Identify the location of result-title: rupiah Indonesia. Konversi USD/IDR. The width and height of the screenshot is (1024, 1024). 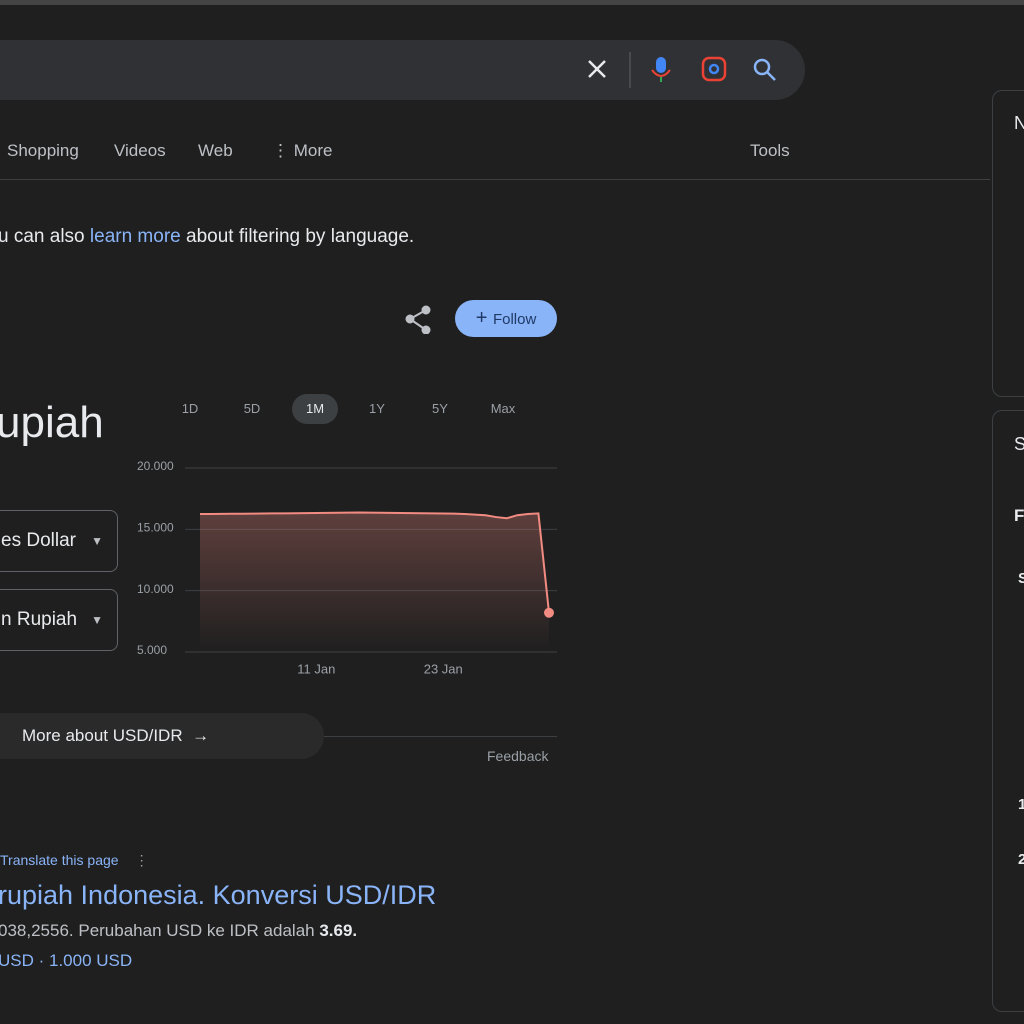
(218, 895).